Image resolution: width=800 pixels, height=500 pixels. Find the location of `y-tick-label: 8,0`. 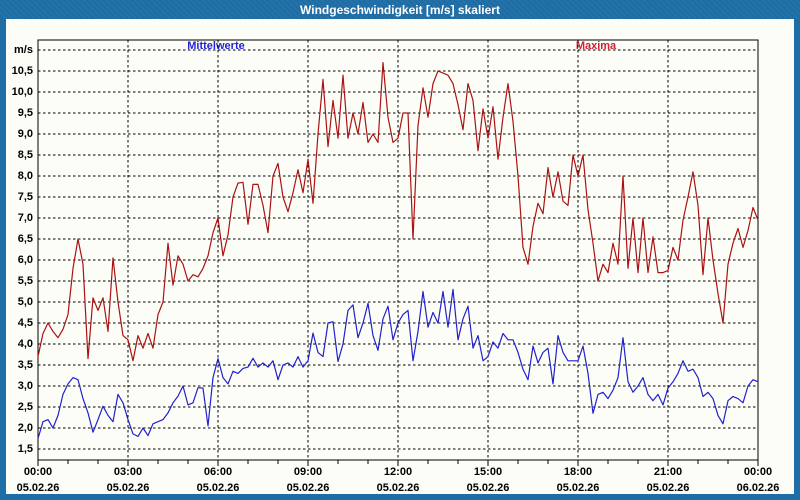

y-tick-label: 8,0 is located at coordinates (25, 176).